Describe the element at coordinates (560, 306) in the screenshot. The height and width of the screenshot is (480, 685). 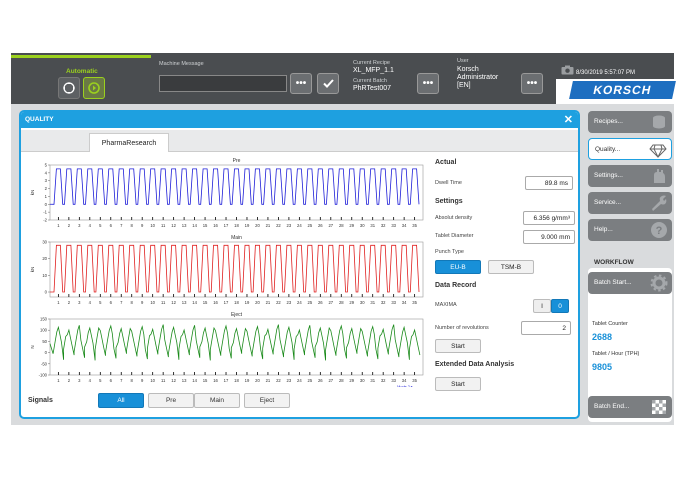
I see `maxima-toggle-on: 0` at that location.